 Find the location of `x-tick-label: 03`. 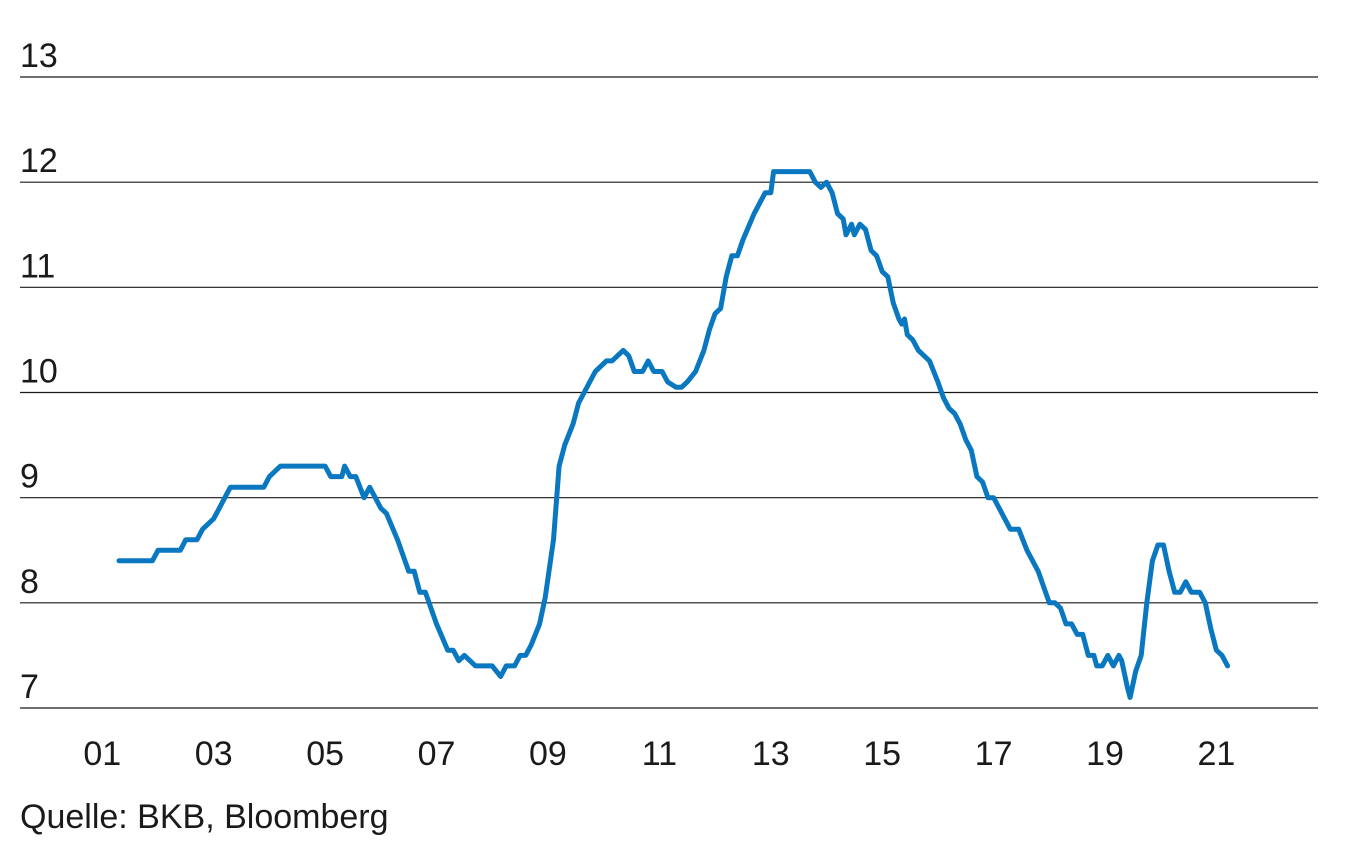

x-tick-label: 03 is located at coordinates (214, 754).